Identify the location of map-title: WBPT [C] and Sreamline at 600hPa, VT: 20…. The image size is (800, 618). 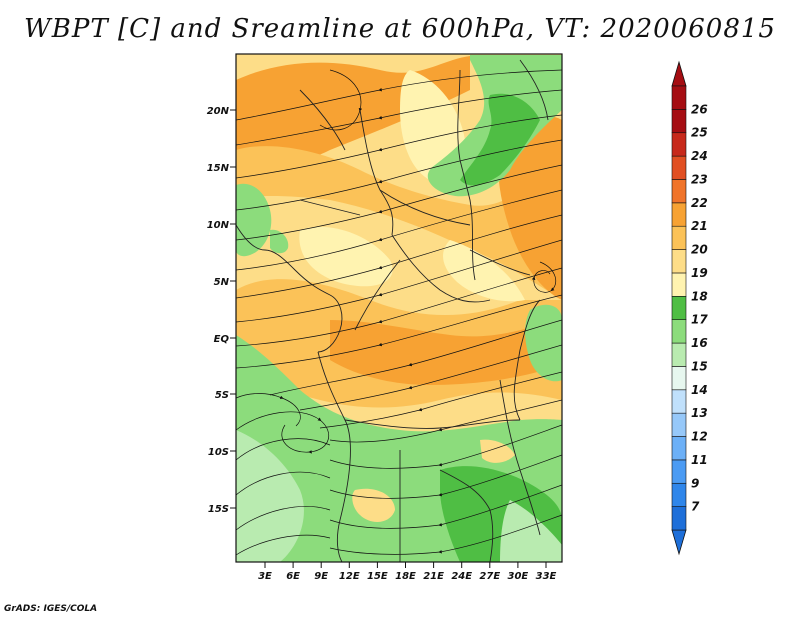
(400, 29).